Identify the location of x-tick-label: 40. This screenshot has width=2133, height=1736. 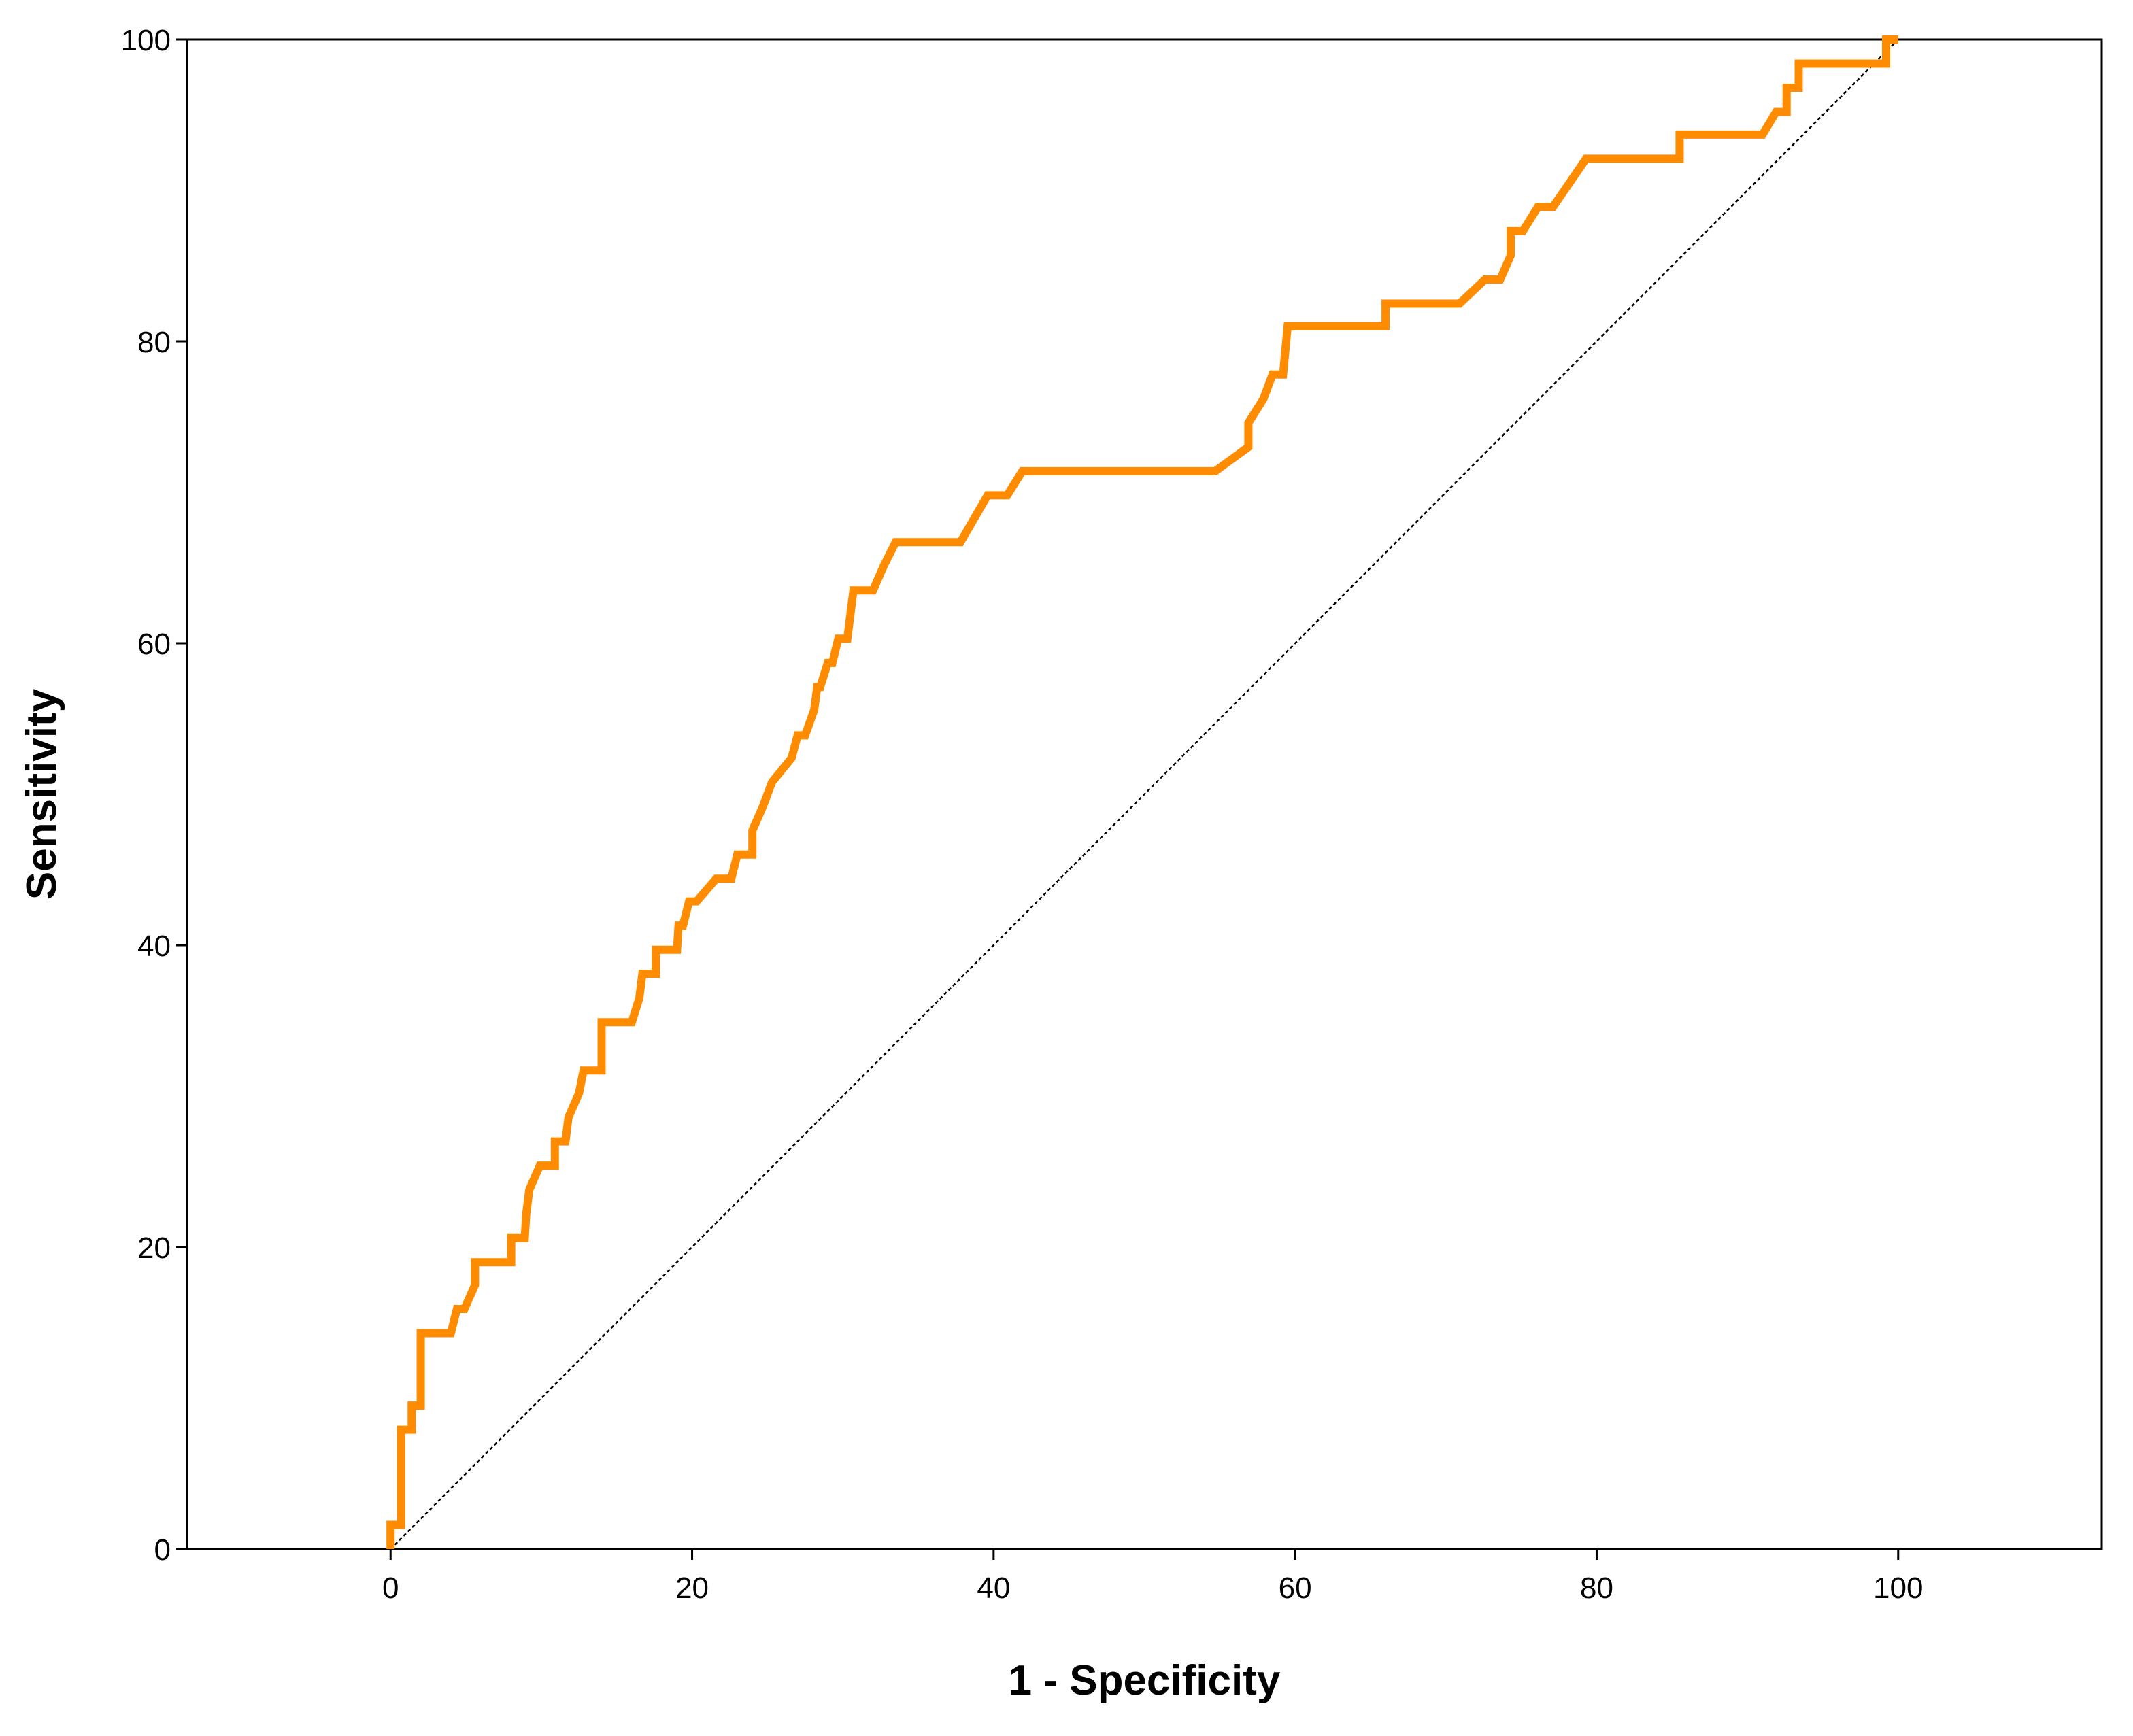
(993, 1588).